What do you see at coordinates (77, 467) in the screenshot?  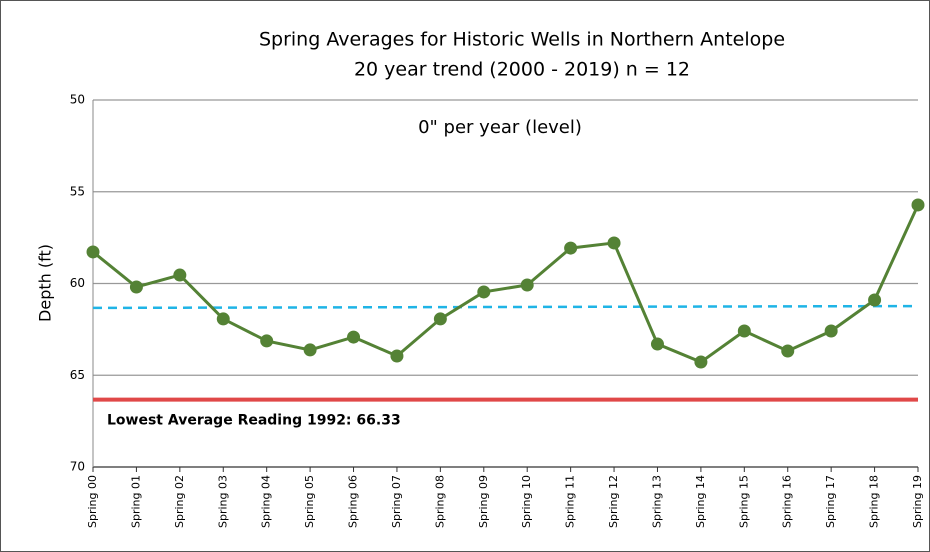 I see `y-tick-label: 70` at bounding box center [77, 467].